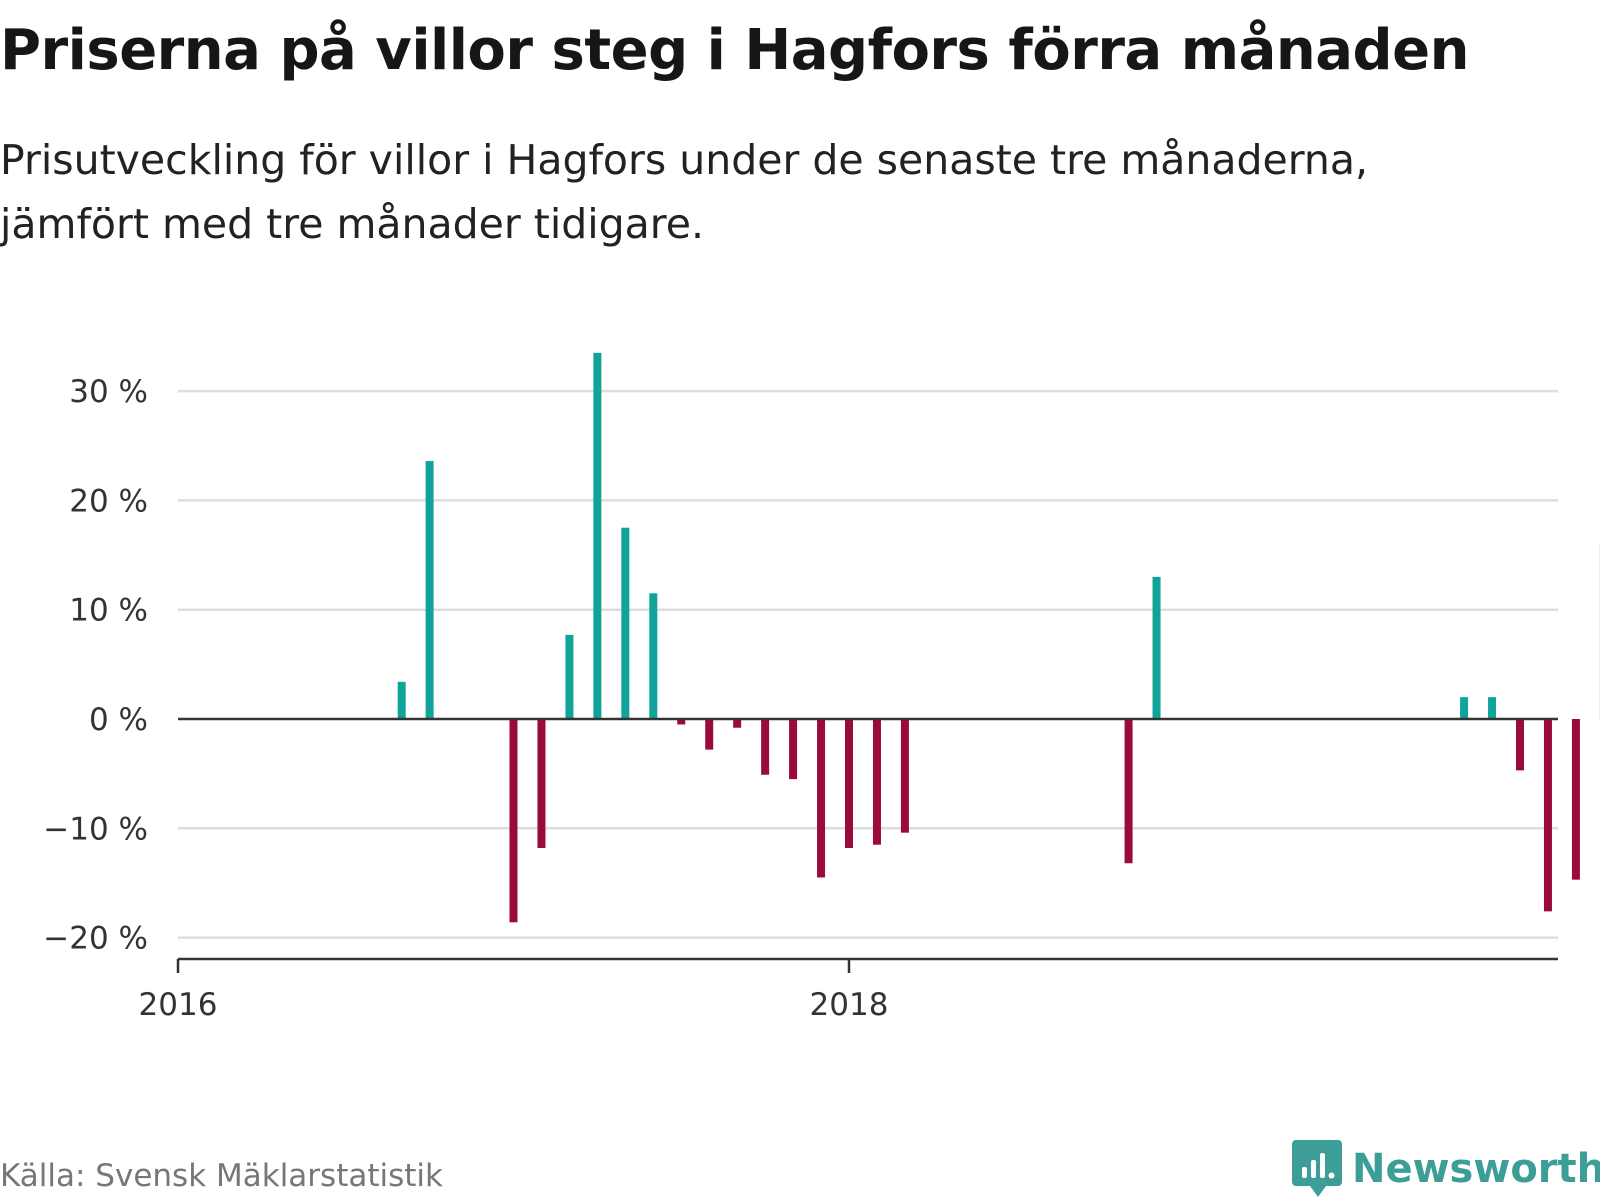 The image size is (1600, 1200). What do you see at coordinates (221, 1176) in the screenshot?
I see `source-note: Källa: Svensk Mäklarstatistik` at bounding box center [221, 1176].